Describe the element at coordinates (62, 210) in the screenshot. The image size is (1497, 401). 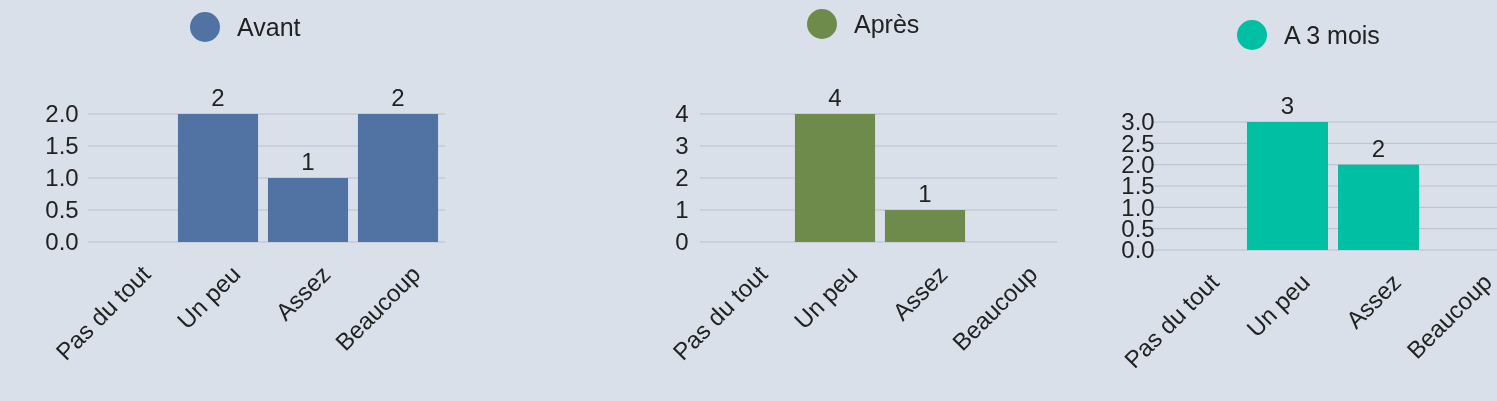
I see `y-tick-label: 0.5` at that location.